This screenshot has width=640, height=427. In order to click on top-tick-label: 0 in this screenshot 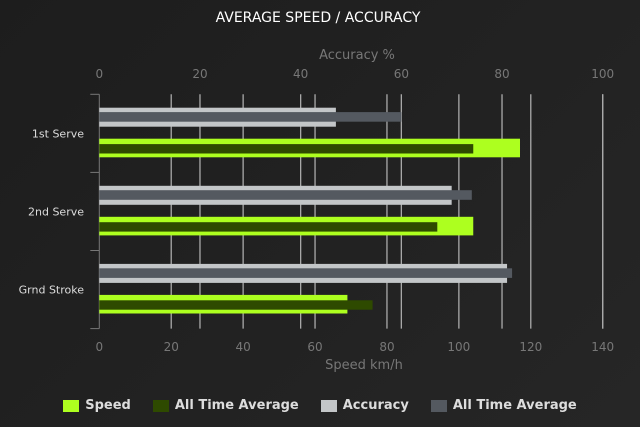, I will do `click(99, 74)`.